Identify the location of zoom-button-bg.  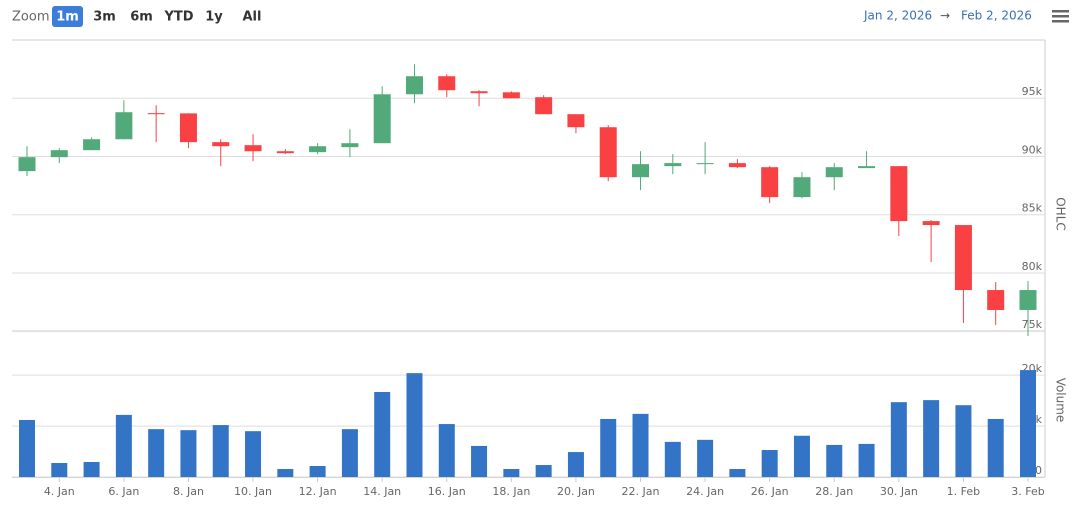
(67, 16).